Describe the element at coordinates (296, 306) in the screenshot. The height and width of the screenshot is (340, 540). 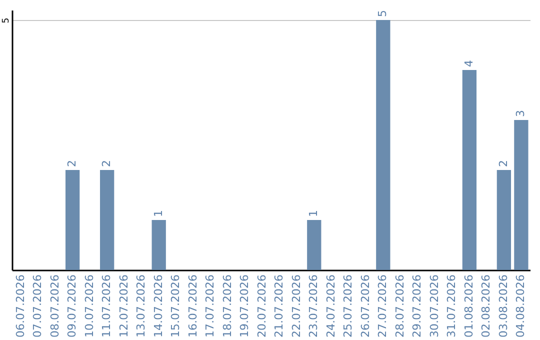
I see `x-tick-label: 22.07.2026` at that location.